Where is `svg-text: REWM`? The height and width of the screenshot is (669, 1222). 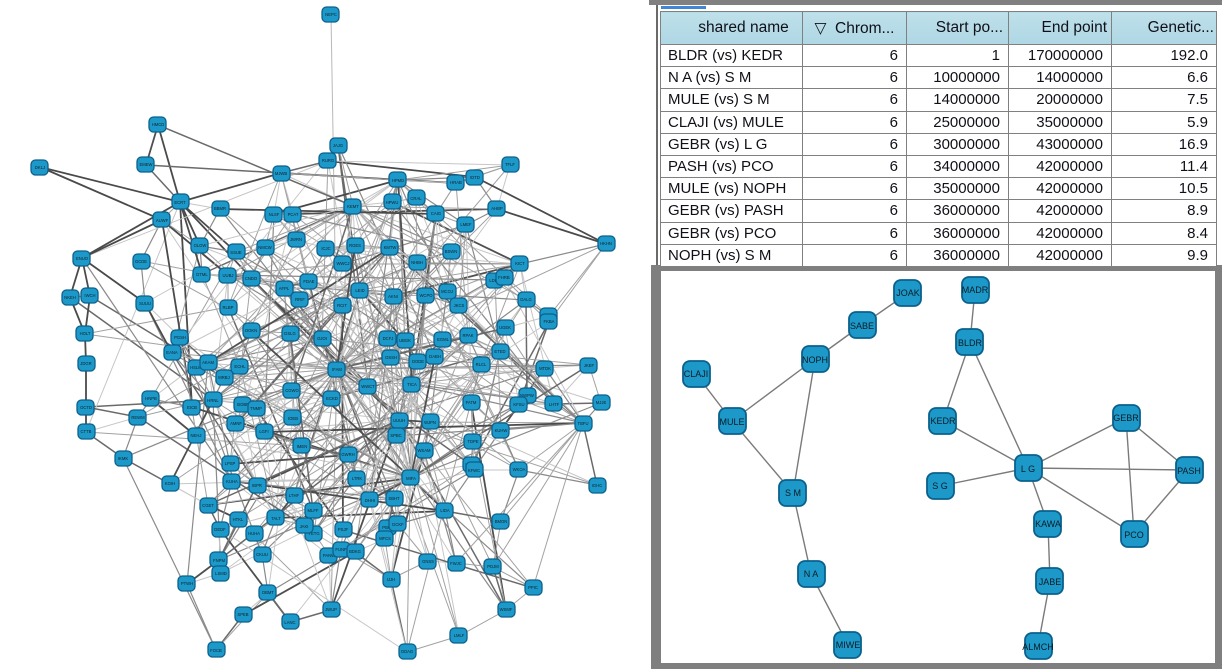 svg-text: REWM is located at coordinates (138, 417).